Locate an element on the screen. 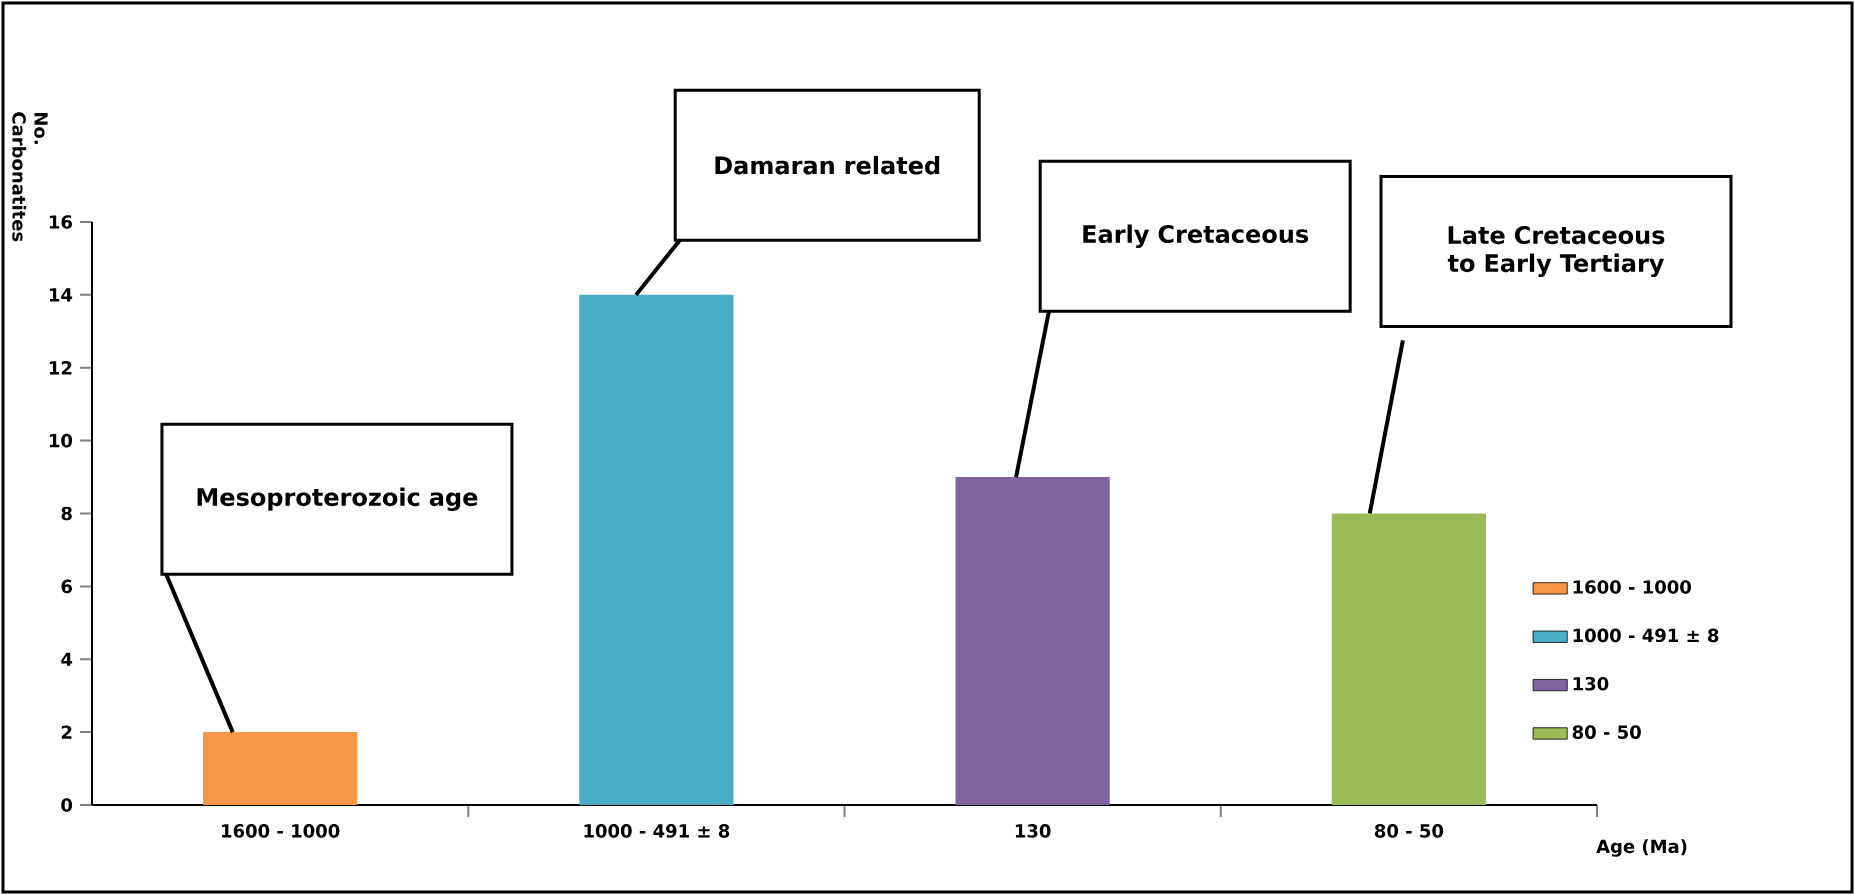 Image resolution: width=1855 pixels, height=895 pixels. x-axis-title: Age (Ma) is located at coordinates (1641, 848).